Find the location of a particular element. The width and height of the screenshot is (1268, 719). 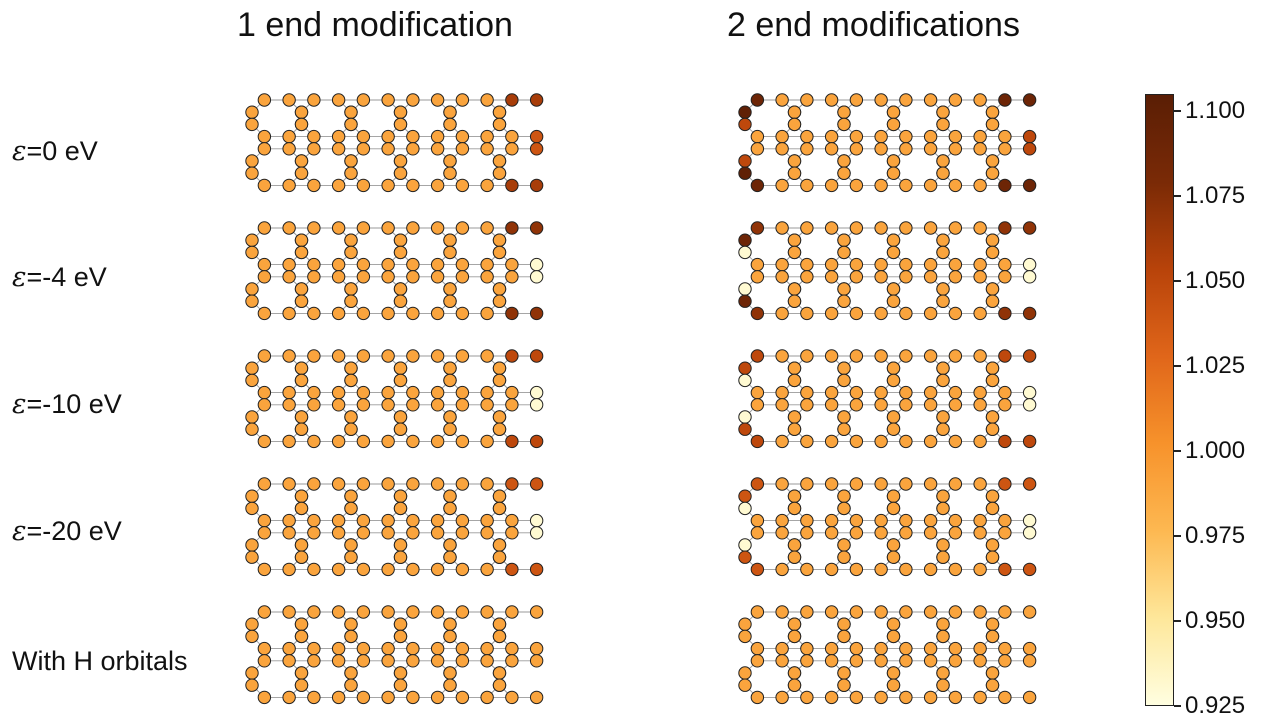

row-label-4: With H orbitals is located at coordinates (100, 661).